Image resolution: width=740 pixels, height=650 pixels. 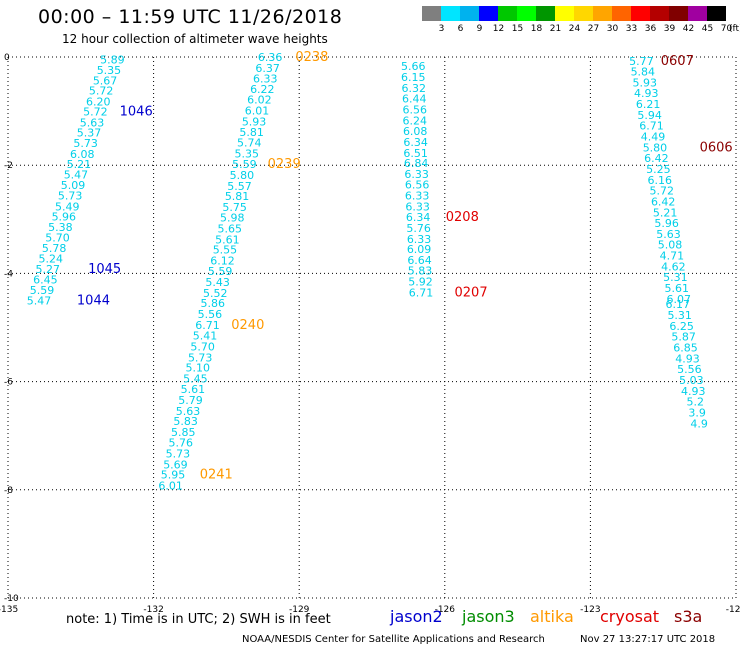 I want to click on wave-height-label: 6.71, so click(x=207, y=325).